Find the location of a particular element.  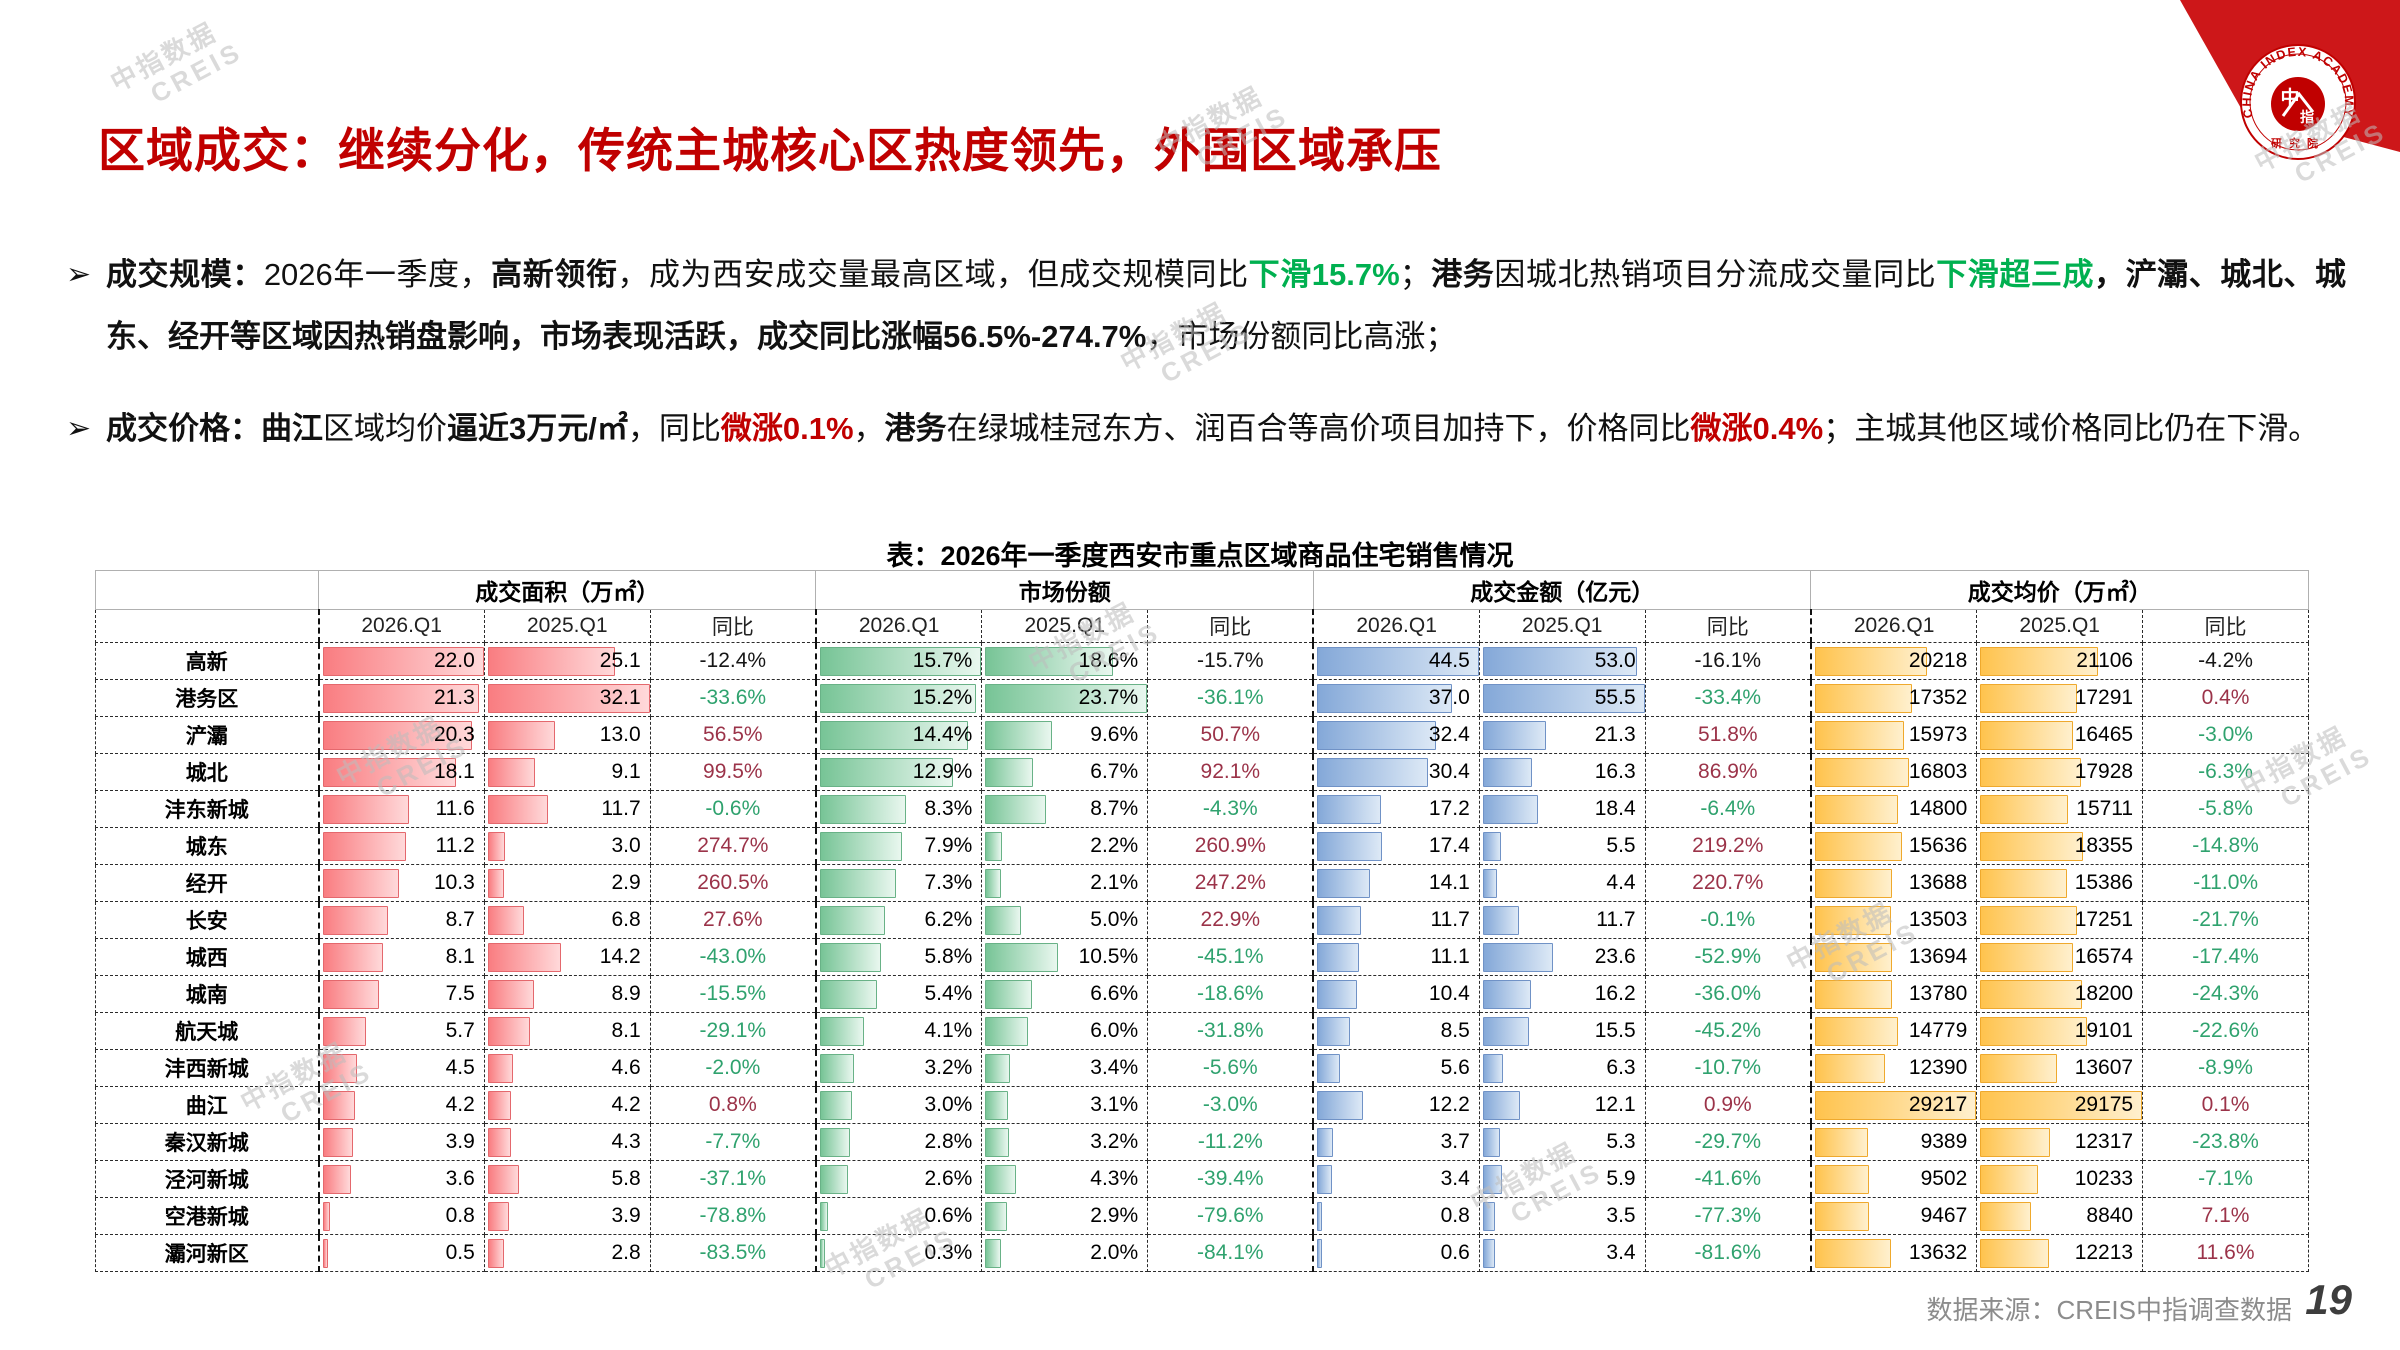

yoy-cell-share: -5.6% is located at coordinates (1230, 1068).